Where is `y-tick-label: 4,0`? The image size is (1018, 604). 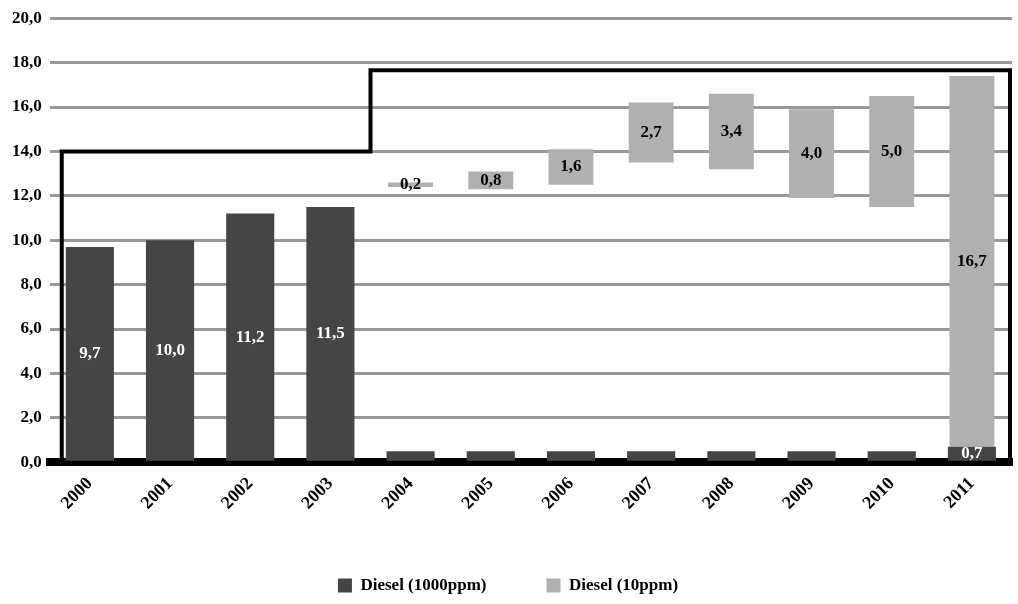 y-tick-label: 4,0 is located at coordinates (31, 372).